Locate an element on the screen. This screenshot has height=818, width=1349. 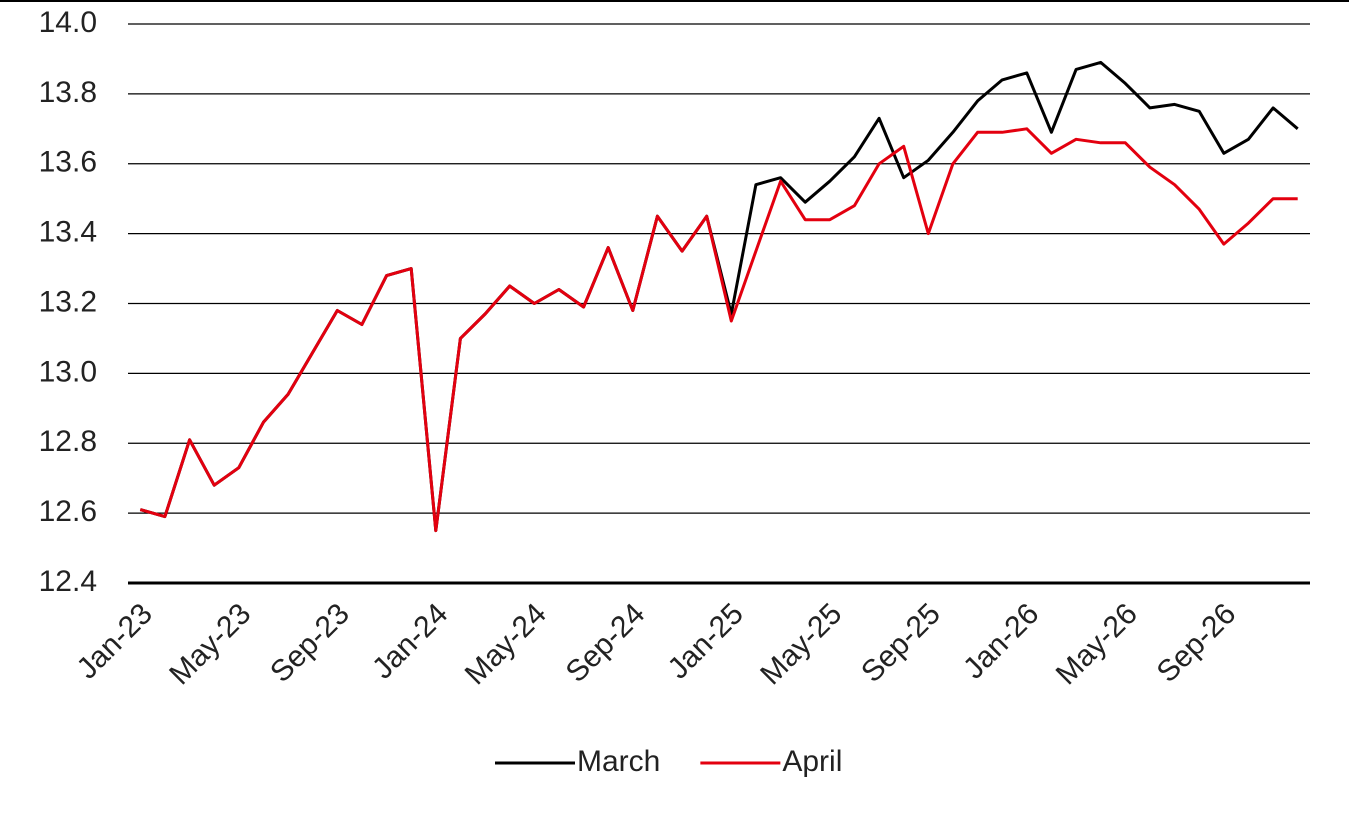
y-tick-label: 13.0 is located at coordinates (68, 371).